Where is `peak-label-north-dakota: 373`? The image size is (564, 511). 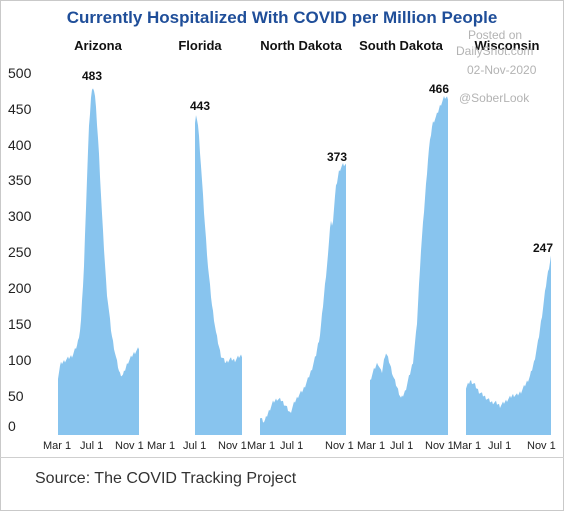
peak-label-north-dakota: 373 is located at coordinates (337, 157).